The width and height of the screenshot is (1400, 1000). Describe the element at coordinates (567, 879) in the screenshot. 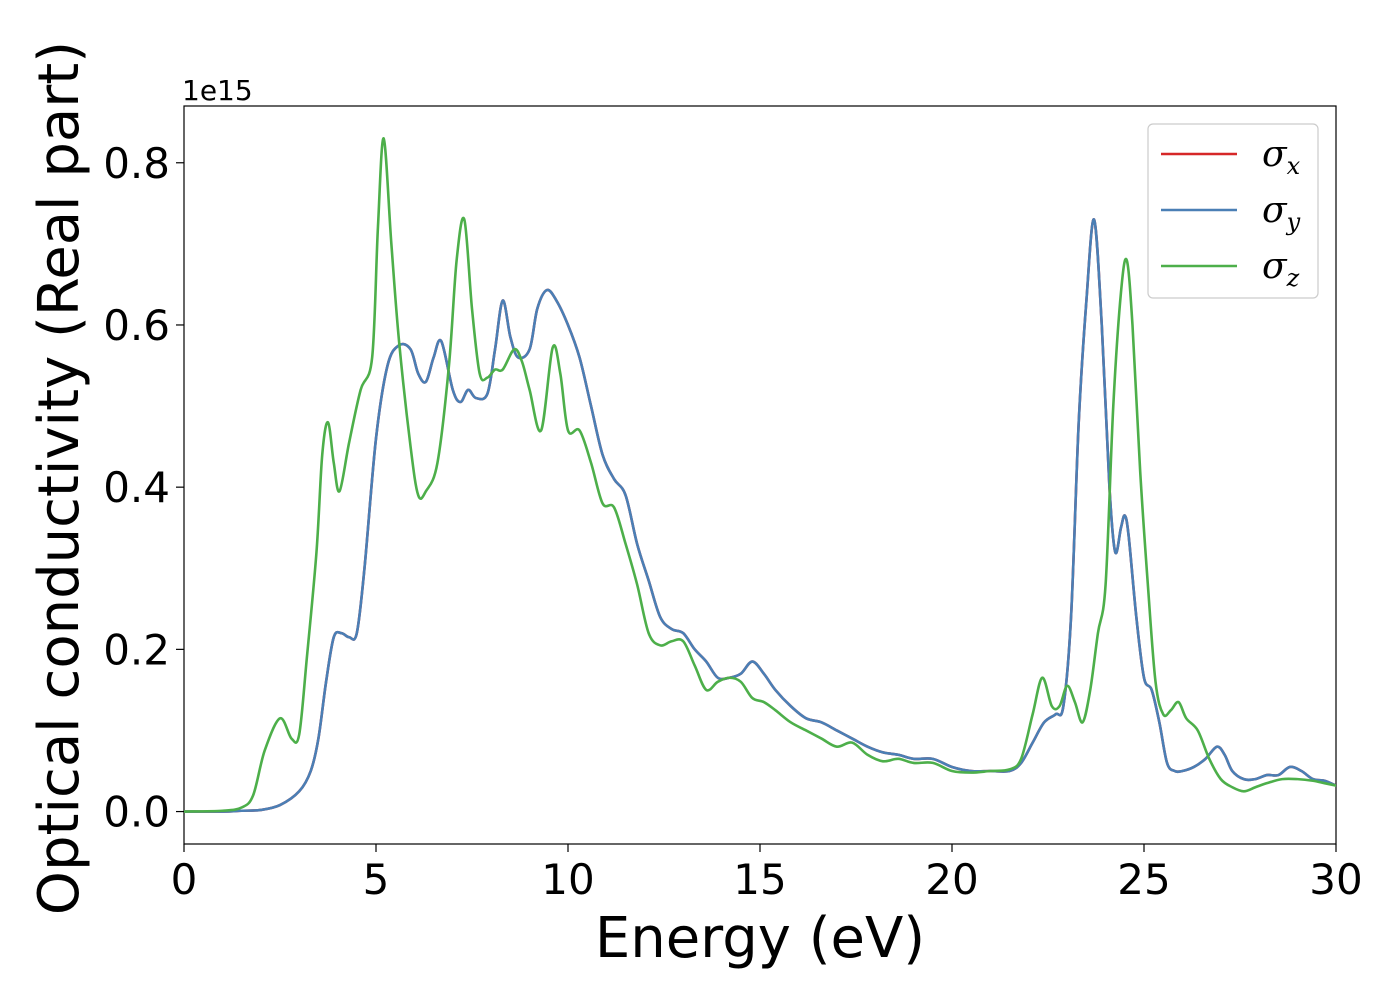

I see `x-tick-label: 10` at that location.